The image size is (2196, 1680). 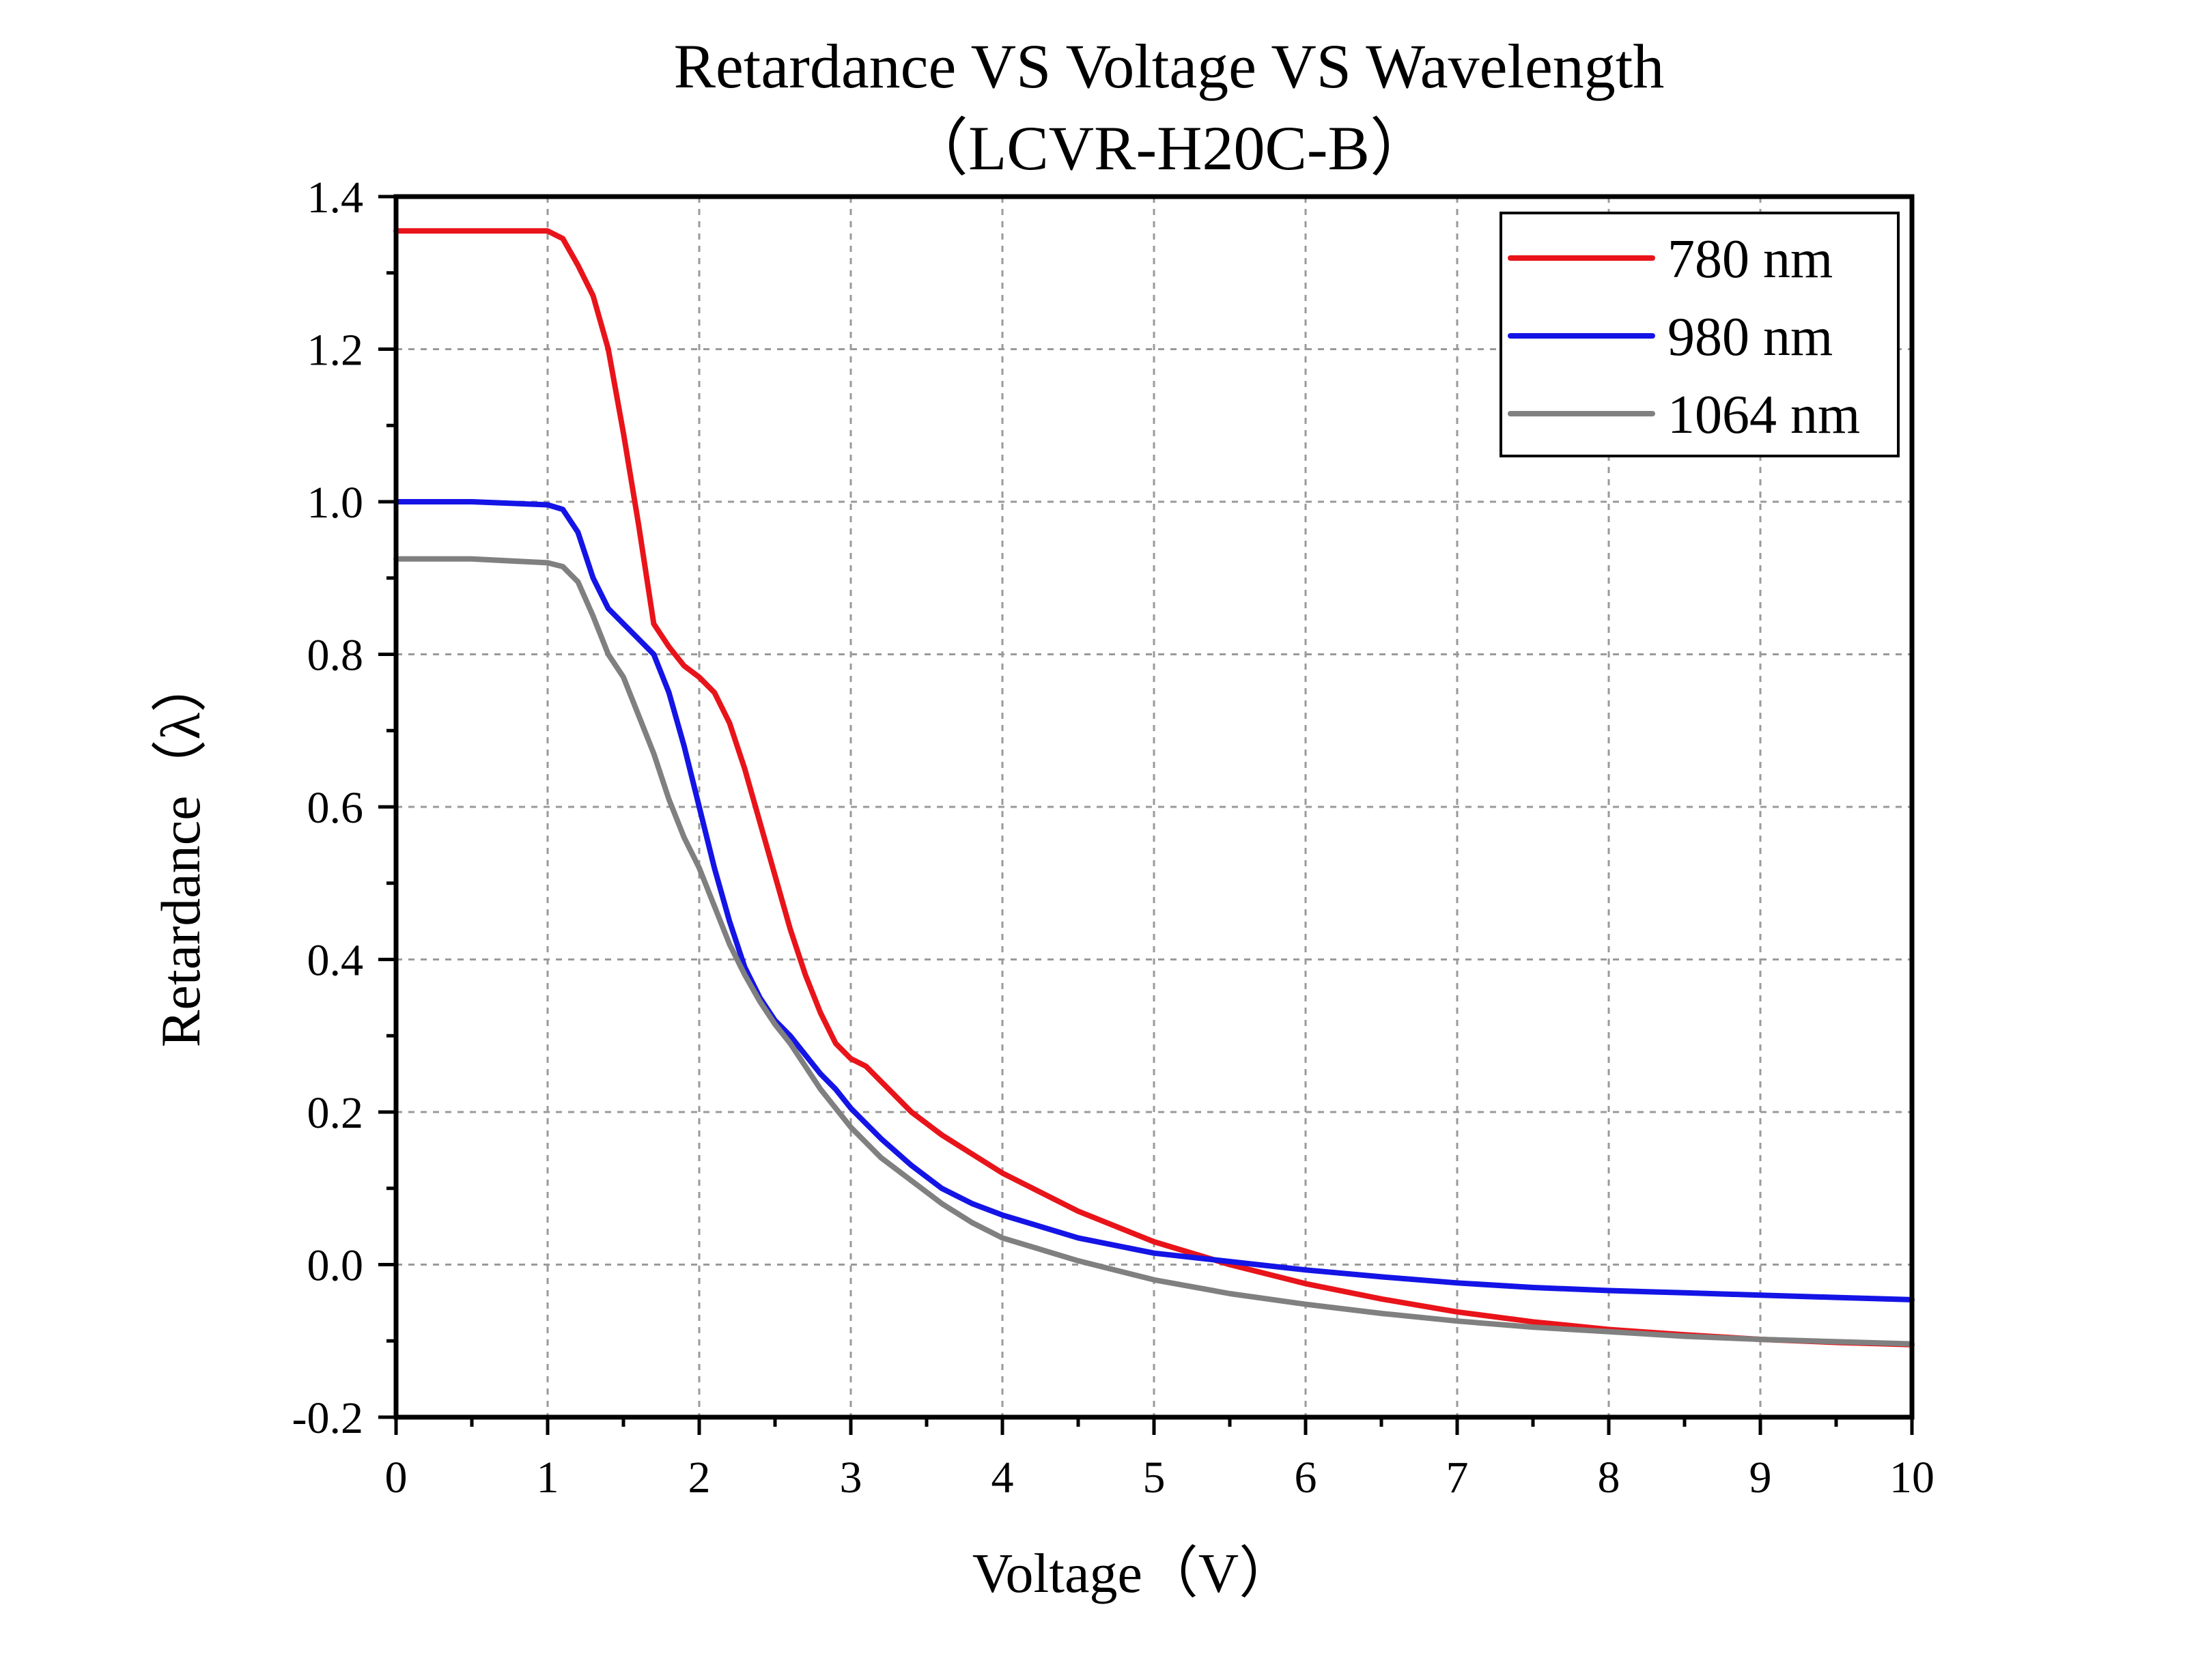 I want to click on x-tick-label: 10, so click(x=1912, y=1478).